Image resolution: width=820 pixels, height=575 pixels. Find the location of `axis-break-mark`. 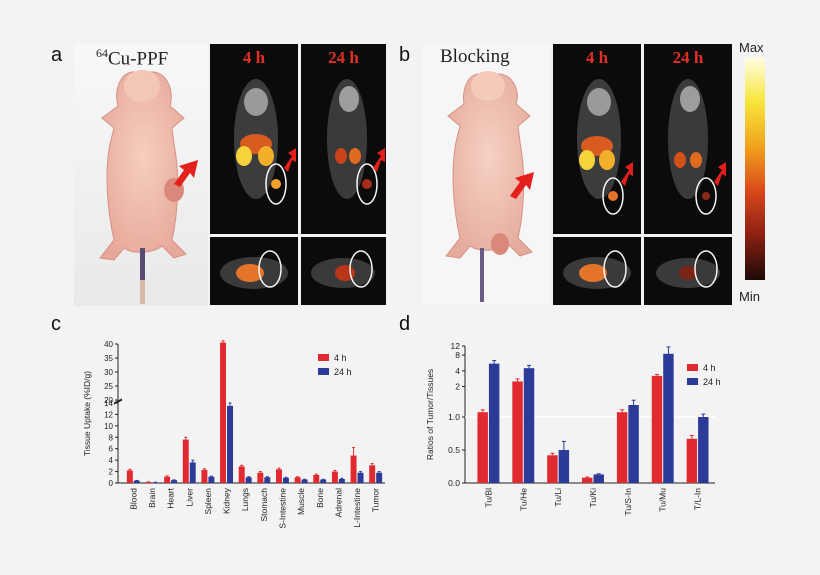

axis-break-mark is located at coordinates (118, 401).